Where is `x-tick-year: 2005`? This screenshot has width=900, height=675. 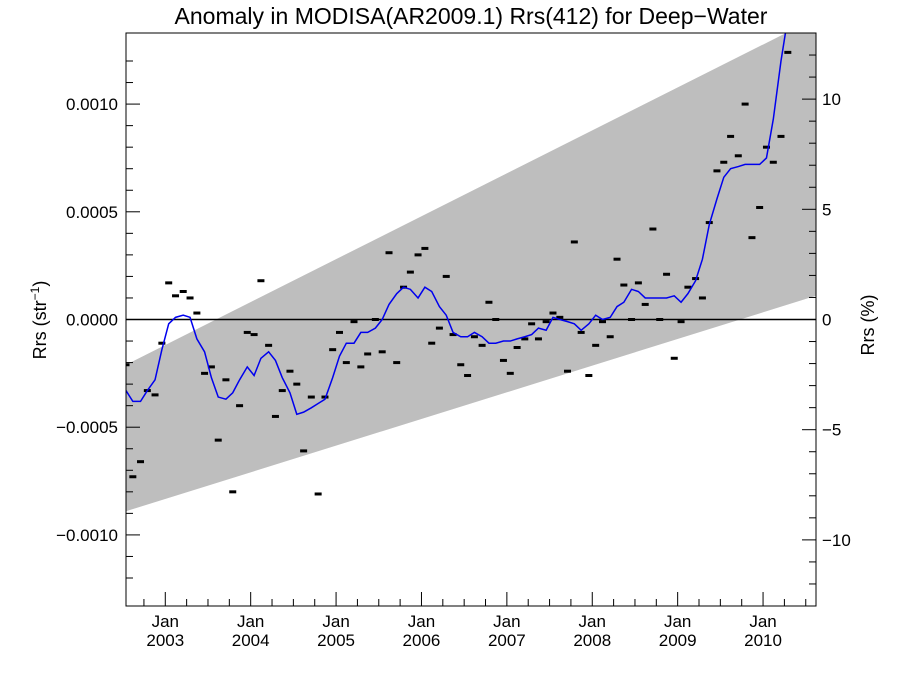 x-tick-year: 2005 is located at coordinates (336, 640).